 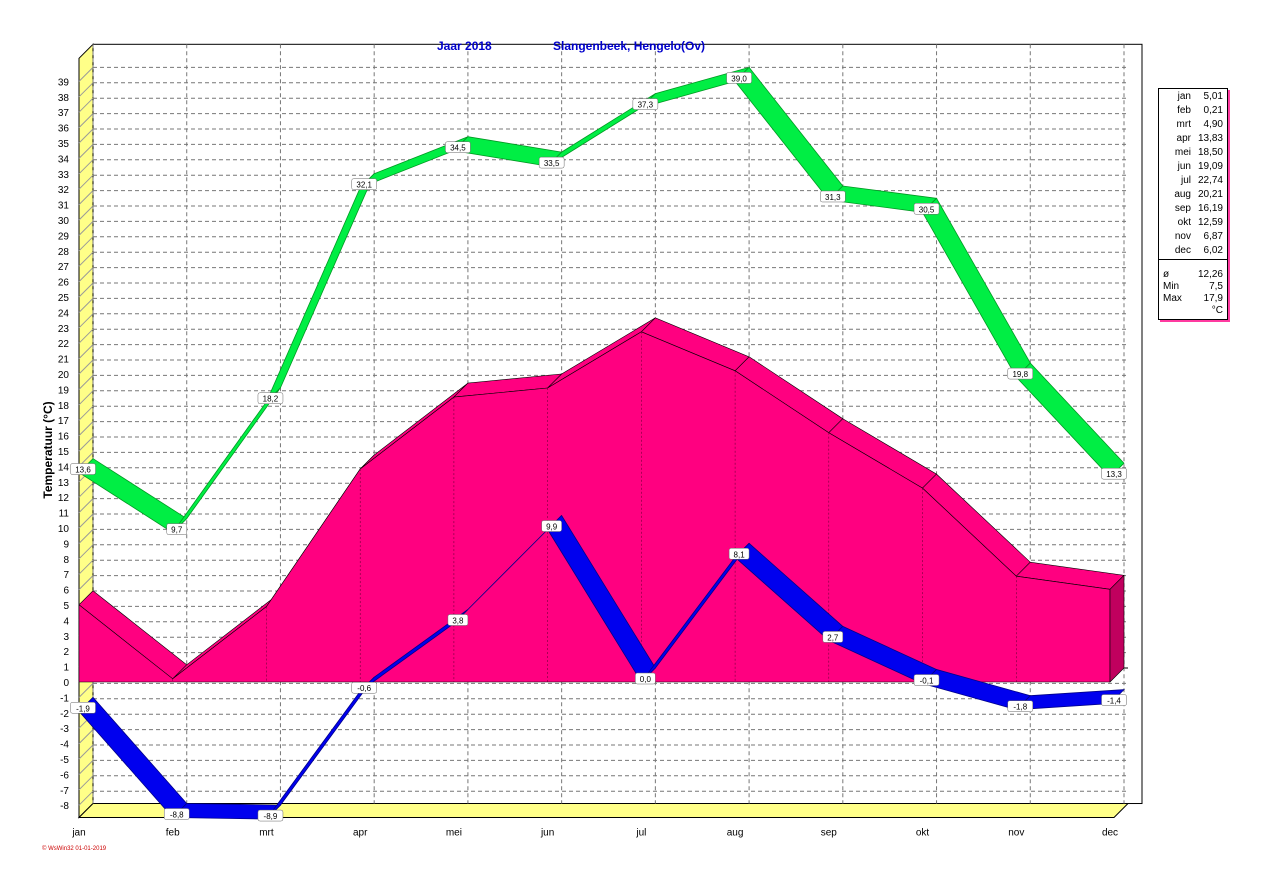 I want to click on legend-value: 18,50, so click(x=1210, y=152).